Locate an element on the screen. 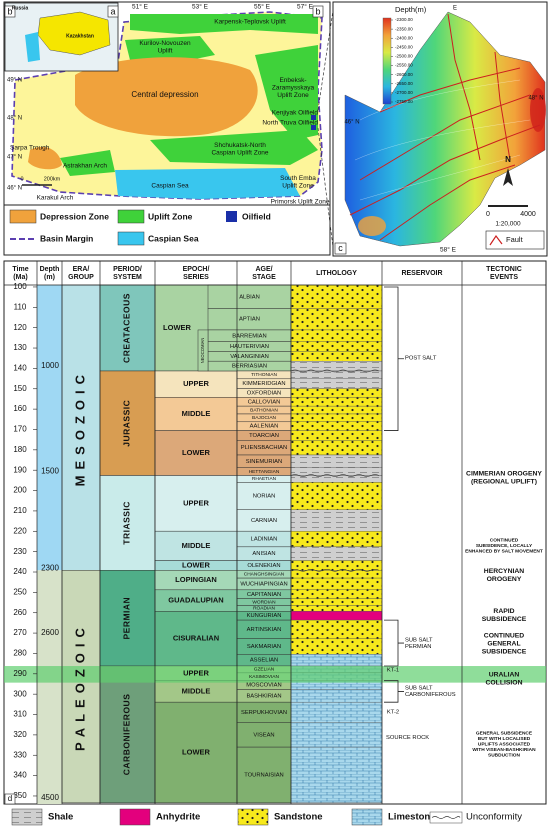 The height and width of the screenshot is (831, 550). map-feature-label: Shchukatsk-North is located at coordinates (240, 145).